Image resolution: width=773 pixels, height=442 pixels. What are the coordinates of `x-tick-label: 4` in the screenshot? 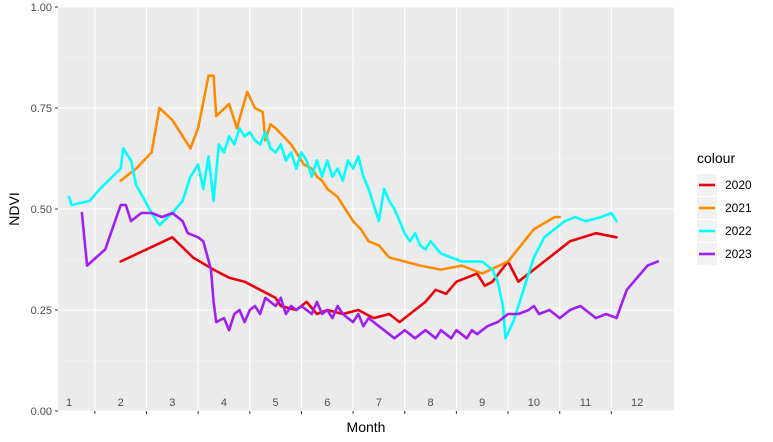 It's located at (224, 403).